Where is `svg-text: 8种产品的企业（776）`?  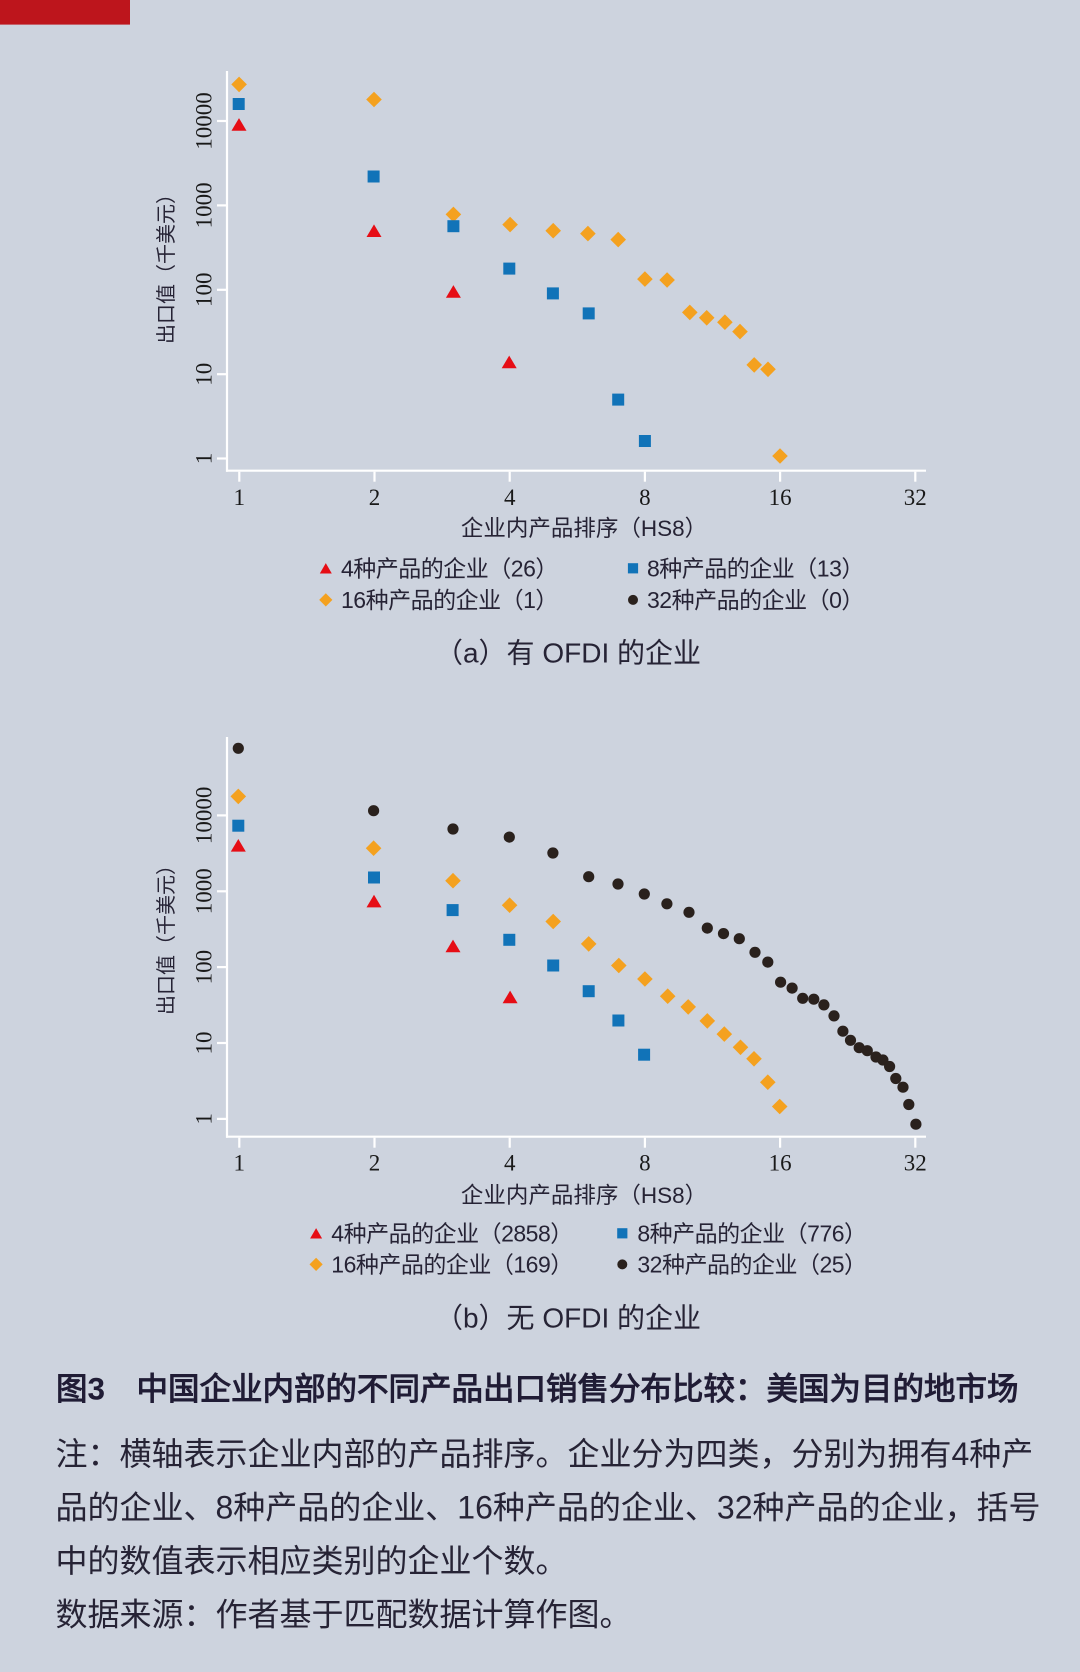
svg-text: 8种产品的企业（776） is located at coordinates (751, 1233).